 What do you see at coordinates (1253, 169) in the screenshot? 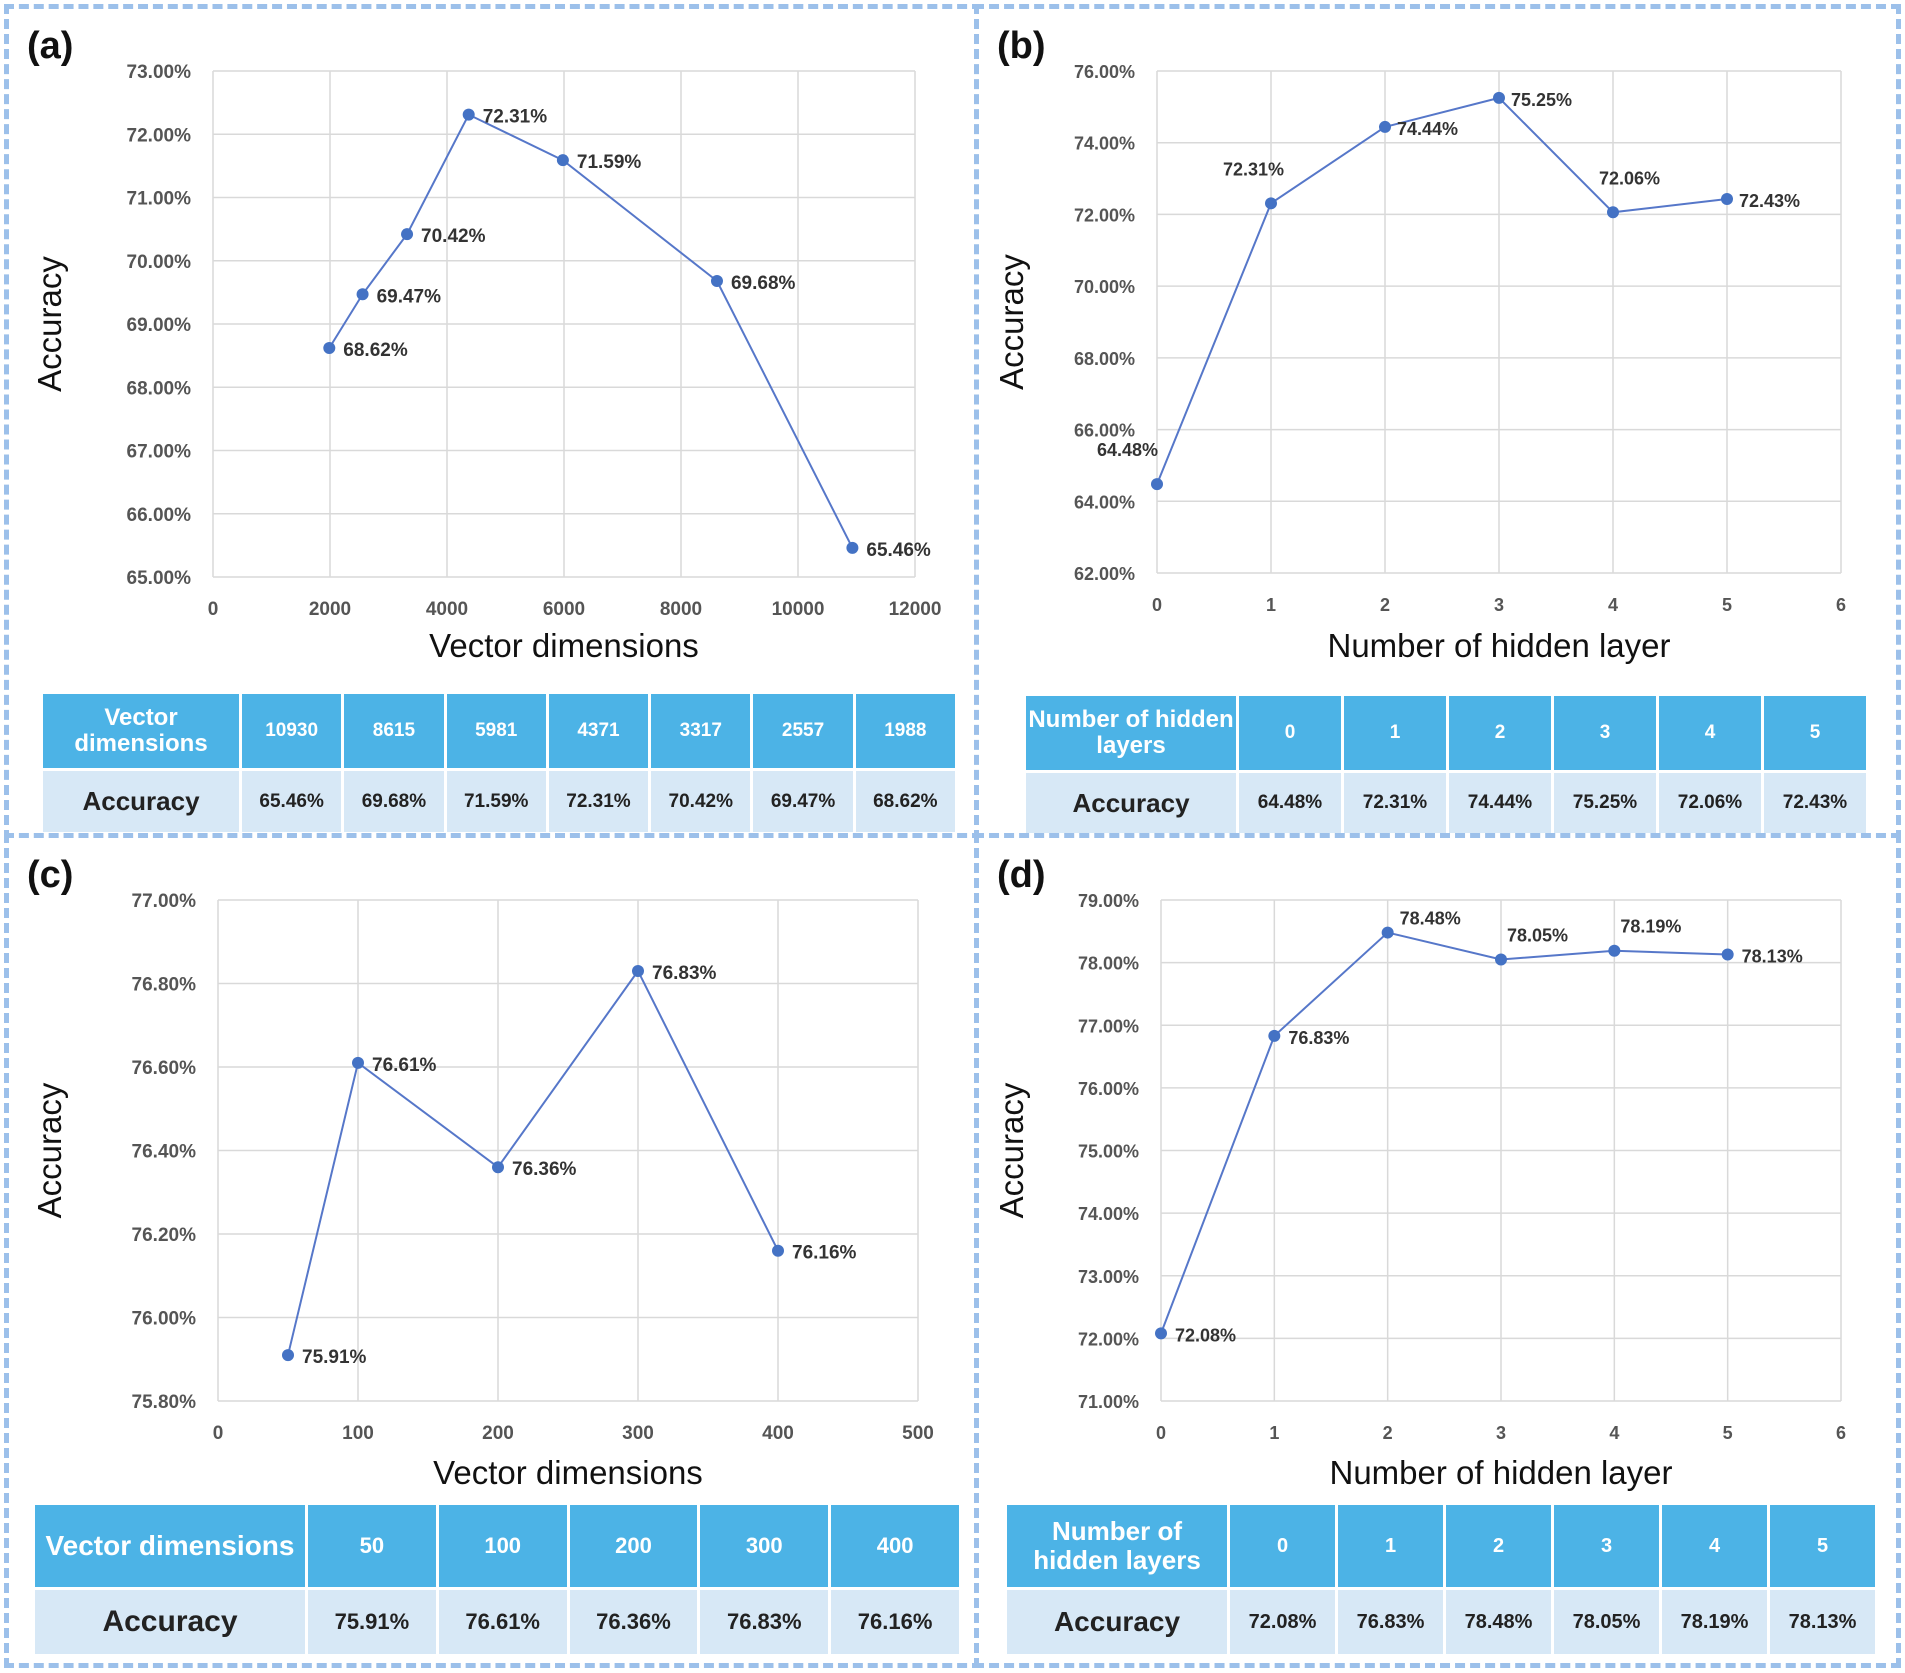
I see `data-label: 72.31%` at bounding box center [1253, 169].